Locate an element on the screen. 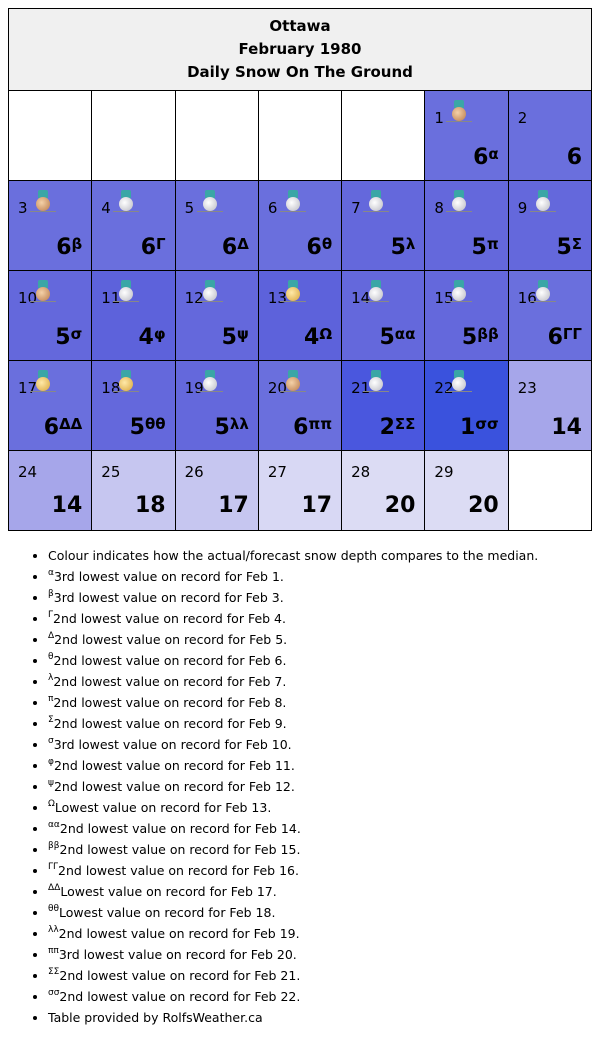 The width and height of the screenshot is (600, 1038). snow-depth-value: 6α is located at coordinates (486, 157).